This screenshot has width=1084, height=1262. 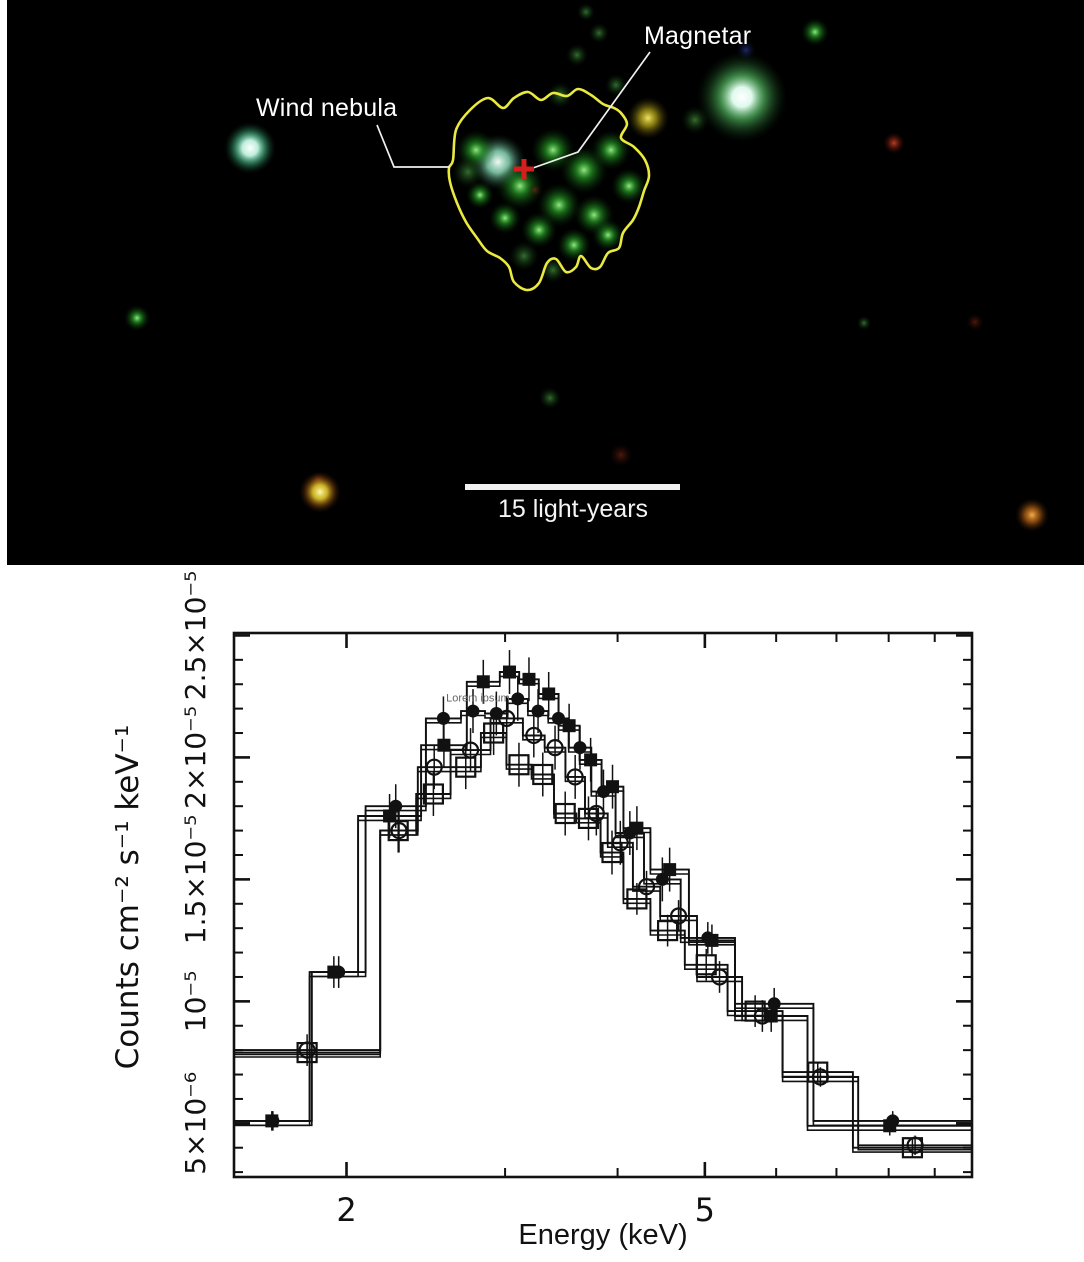 I want to click on scale-bar, so click(x=572, y=487).